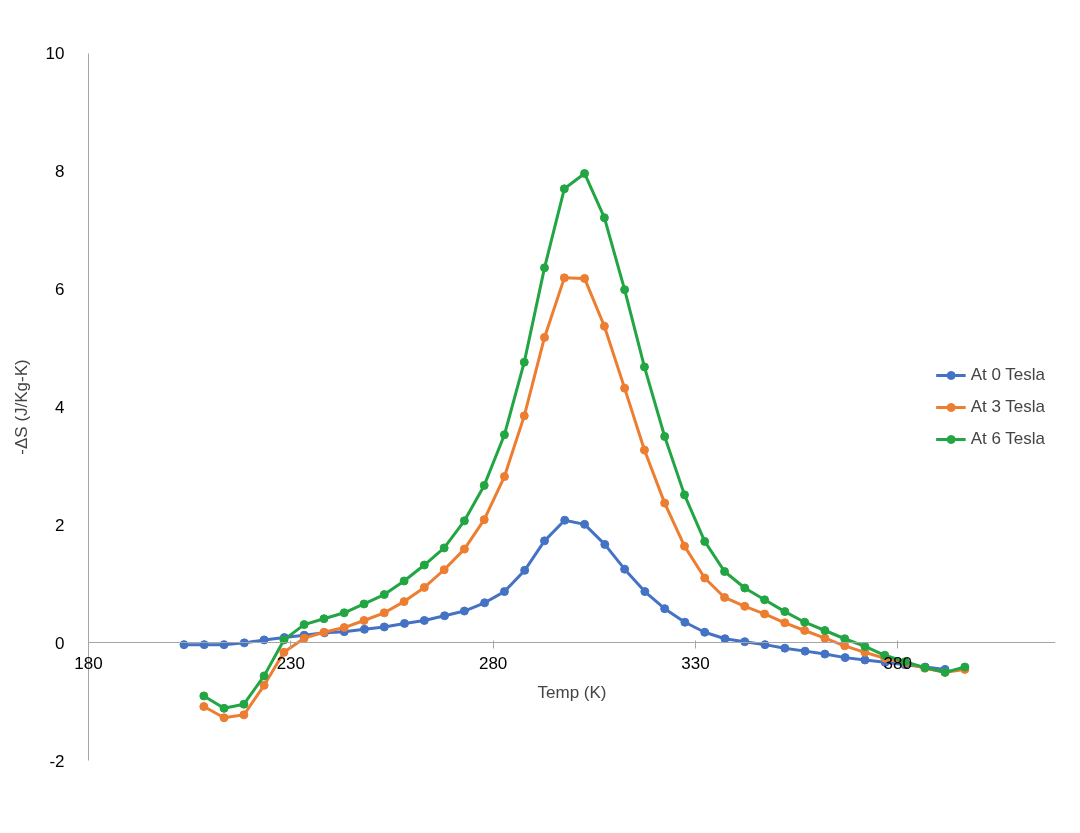 The width and height of the screenshot is (1080, 833). What do you see at coordinates (55, 54) in the screenshot?
I see `y-tick-label: 10` at bounding box center [55, 54].